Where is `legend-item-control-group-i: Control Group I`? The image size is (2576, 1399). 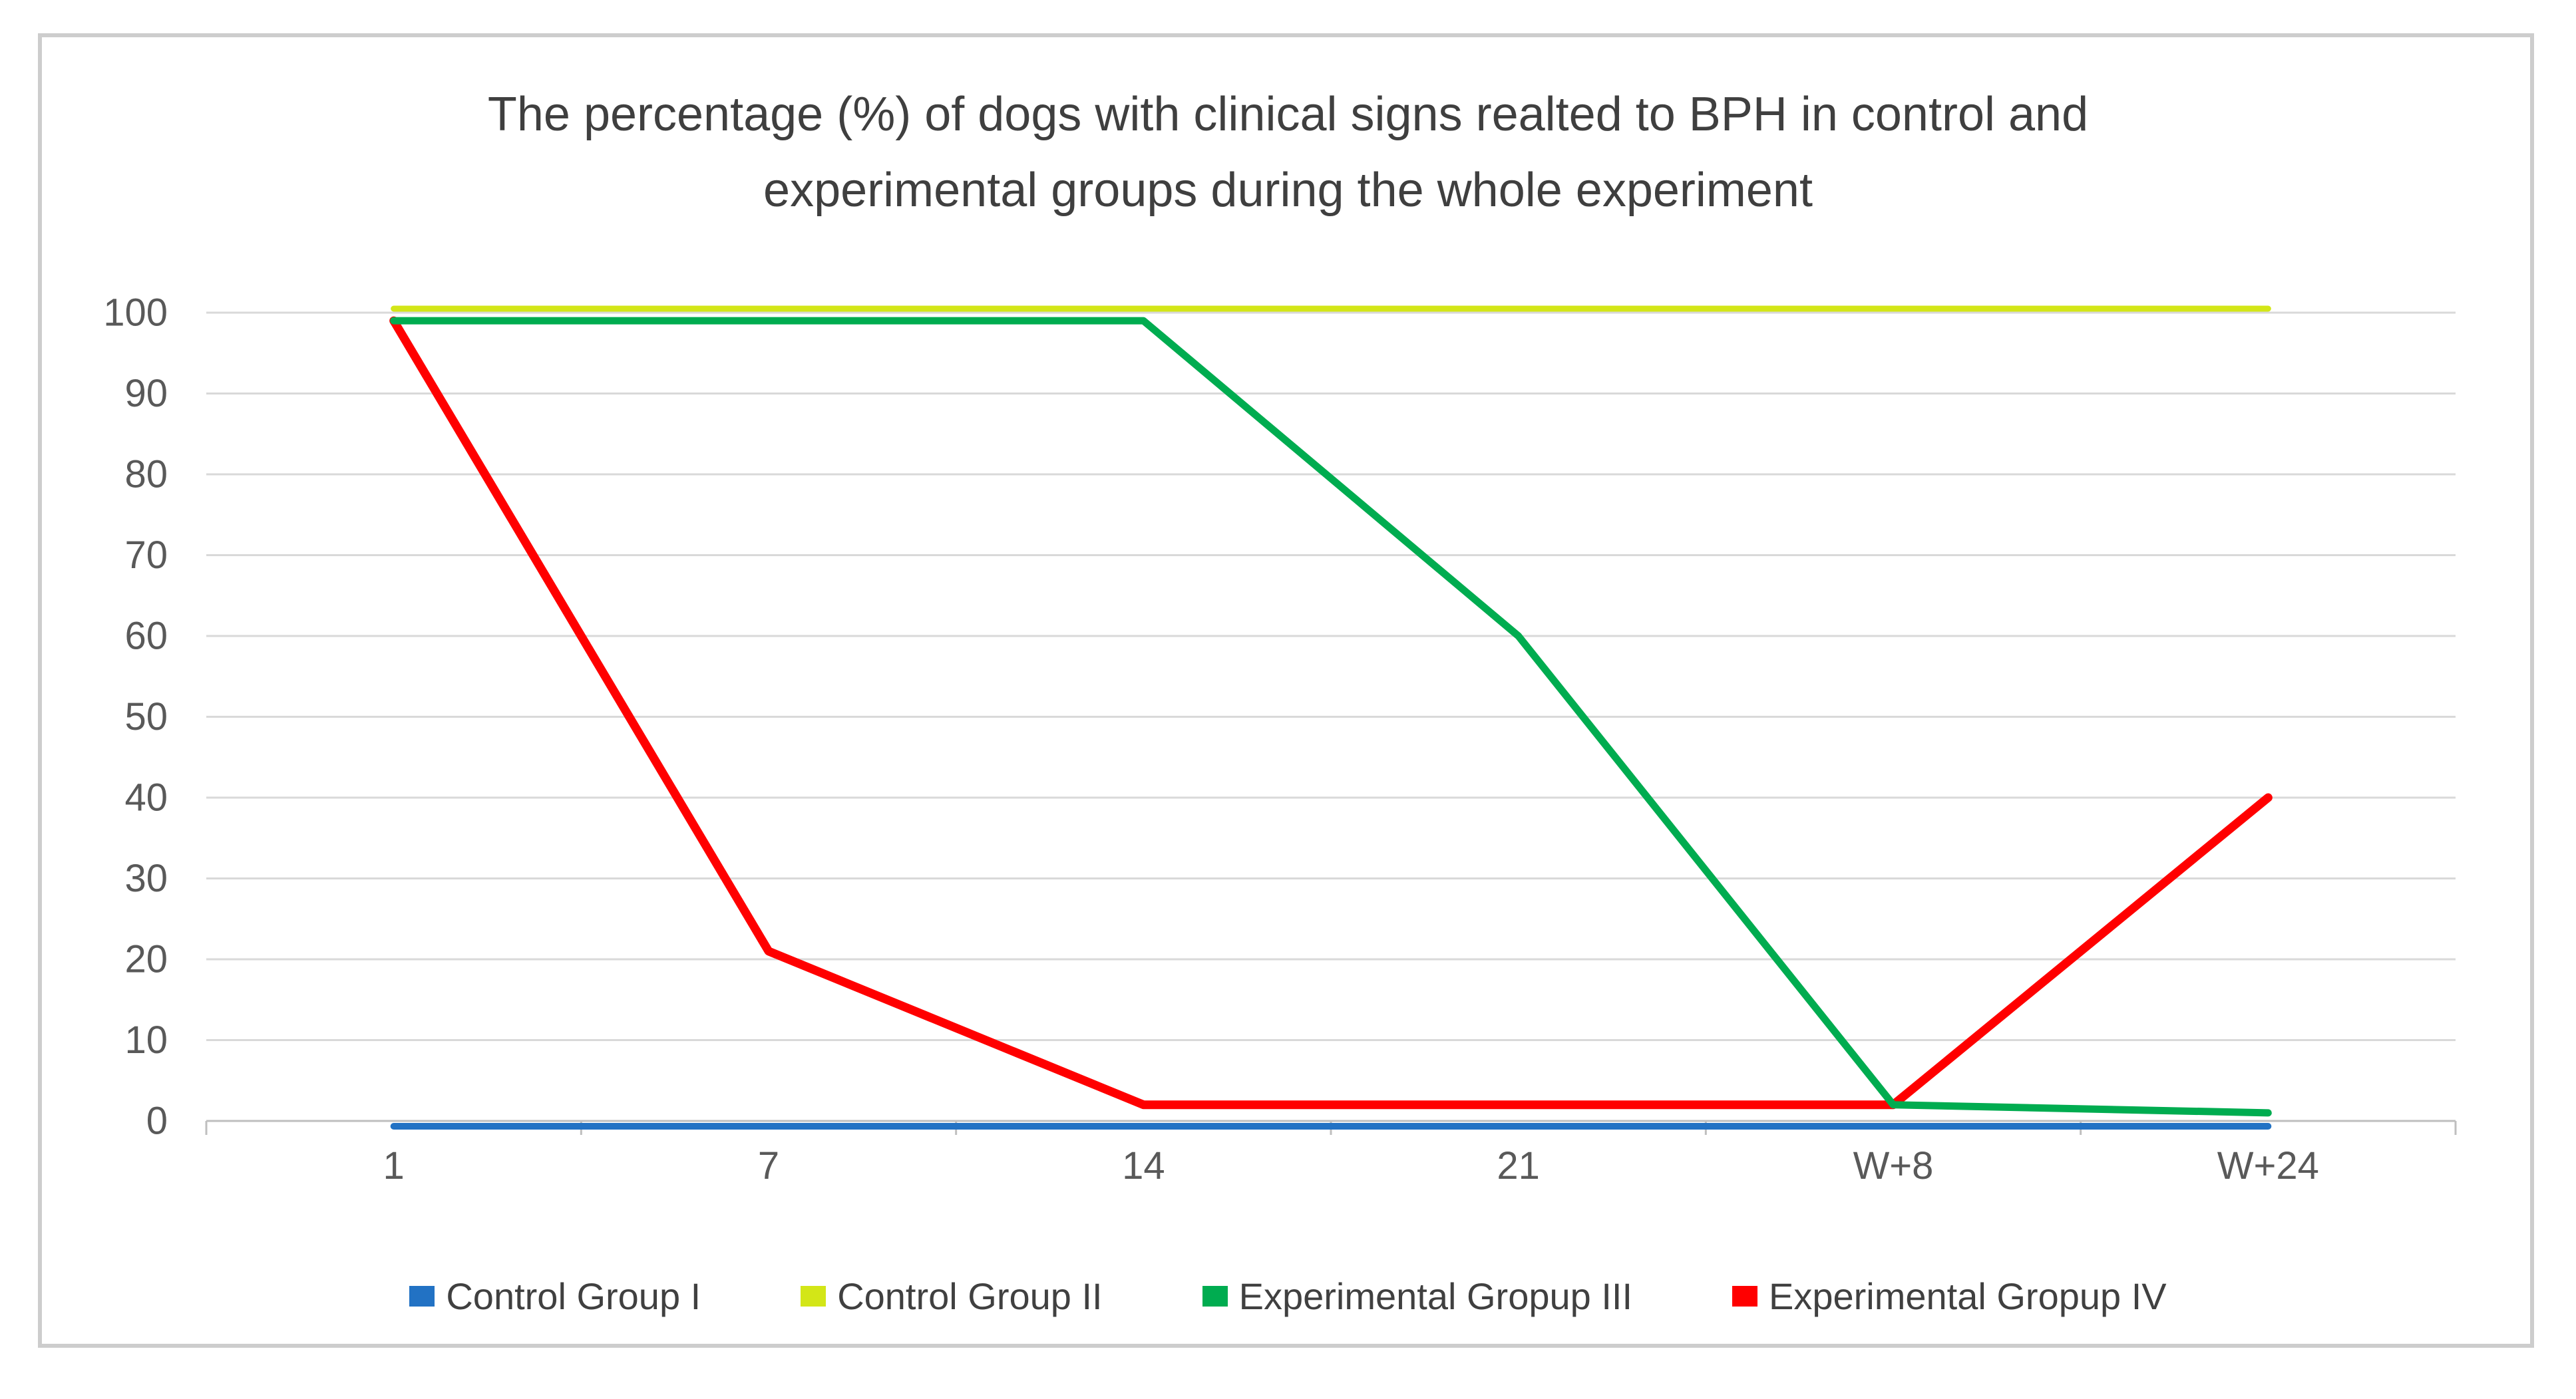
legend-item-control-group-i: Control Group I is located at coordinates (555, 1296).